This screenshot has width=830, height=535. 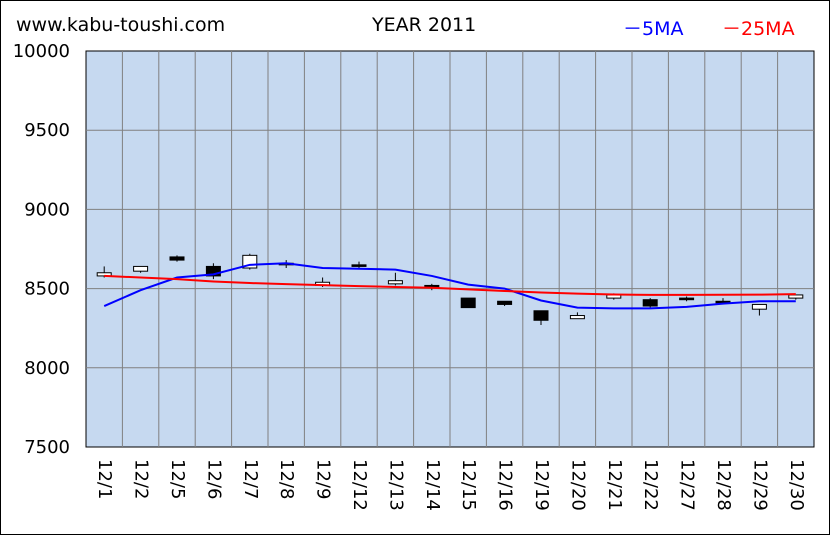 What do you see at coordinates (47, 289) in the screenshot?
I see `y-tick-label: 8500` at bounding box center [47, 289].